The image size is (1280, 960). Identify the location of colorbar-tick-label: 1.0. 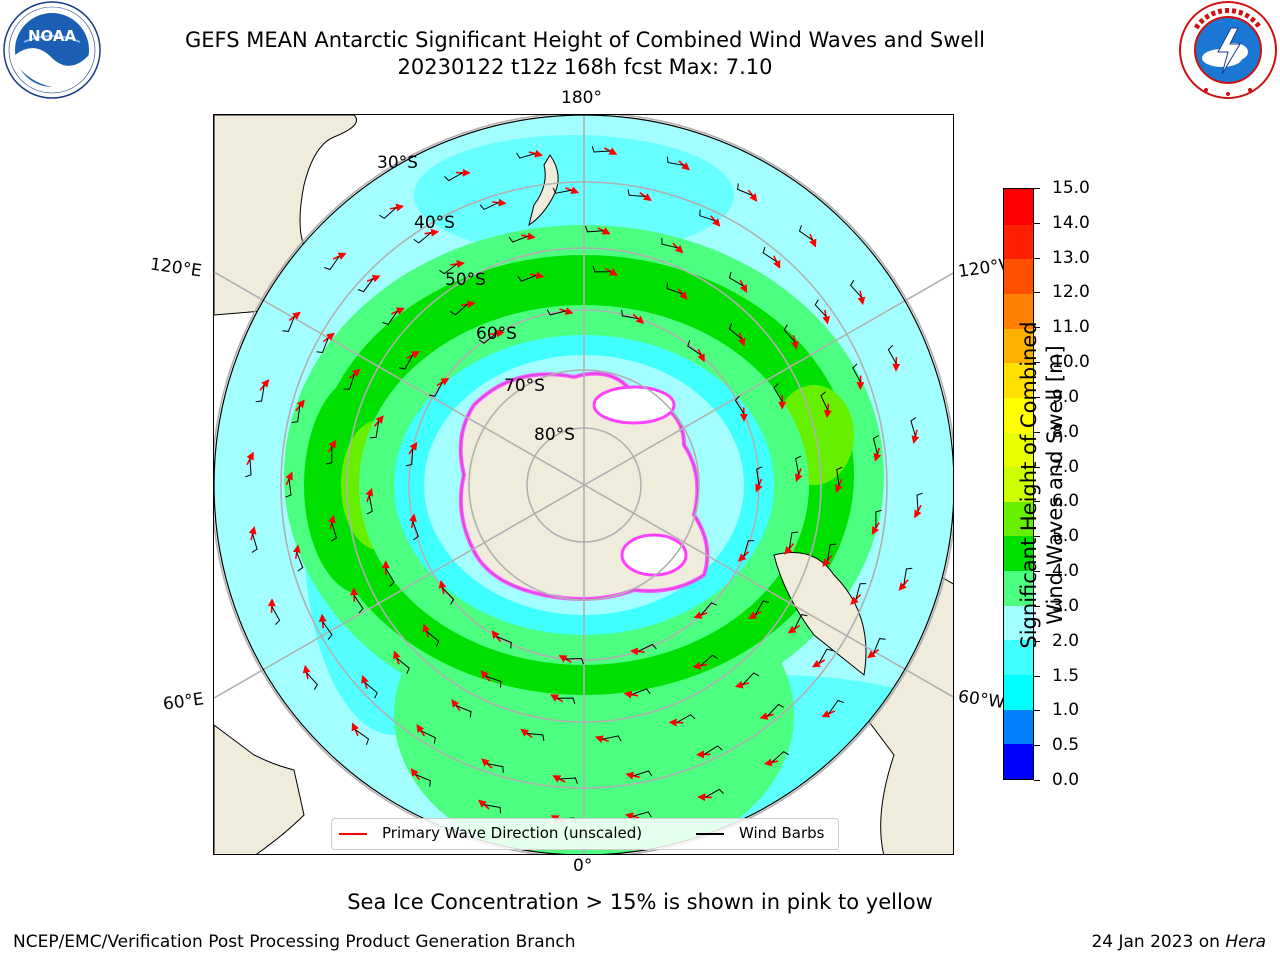
(1066, 710).